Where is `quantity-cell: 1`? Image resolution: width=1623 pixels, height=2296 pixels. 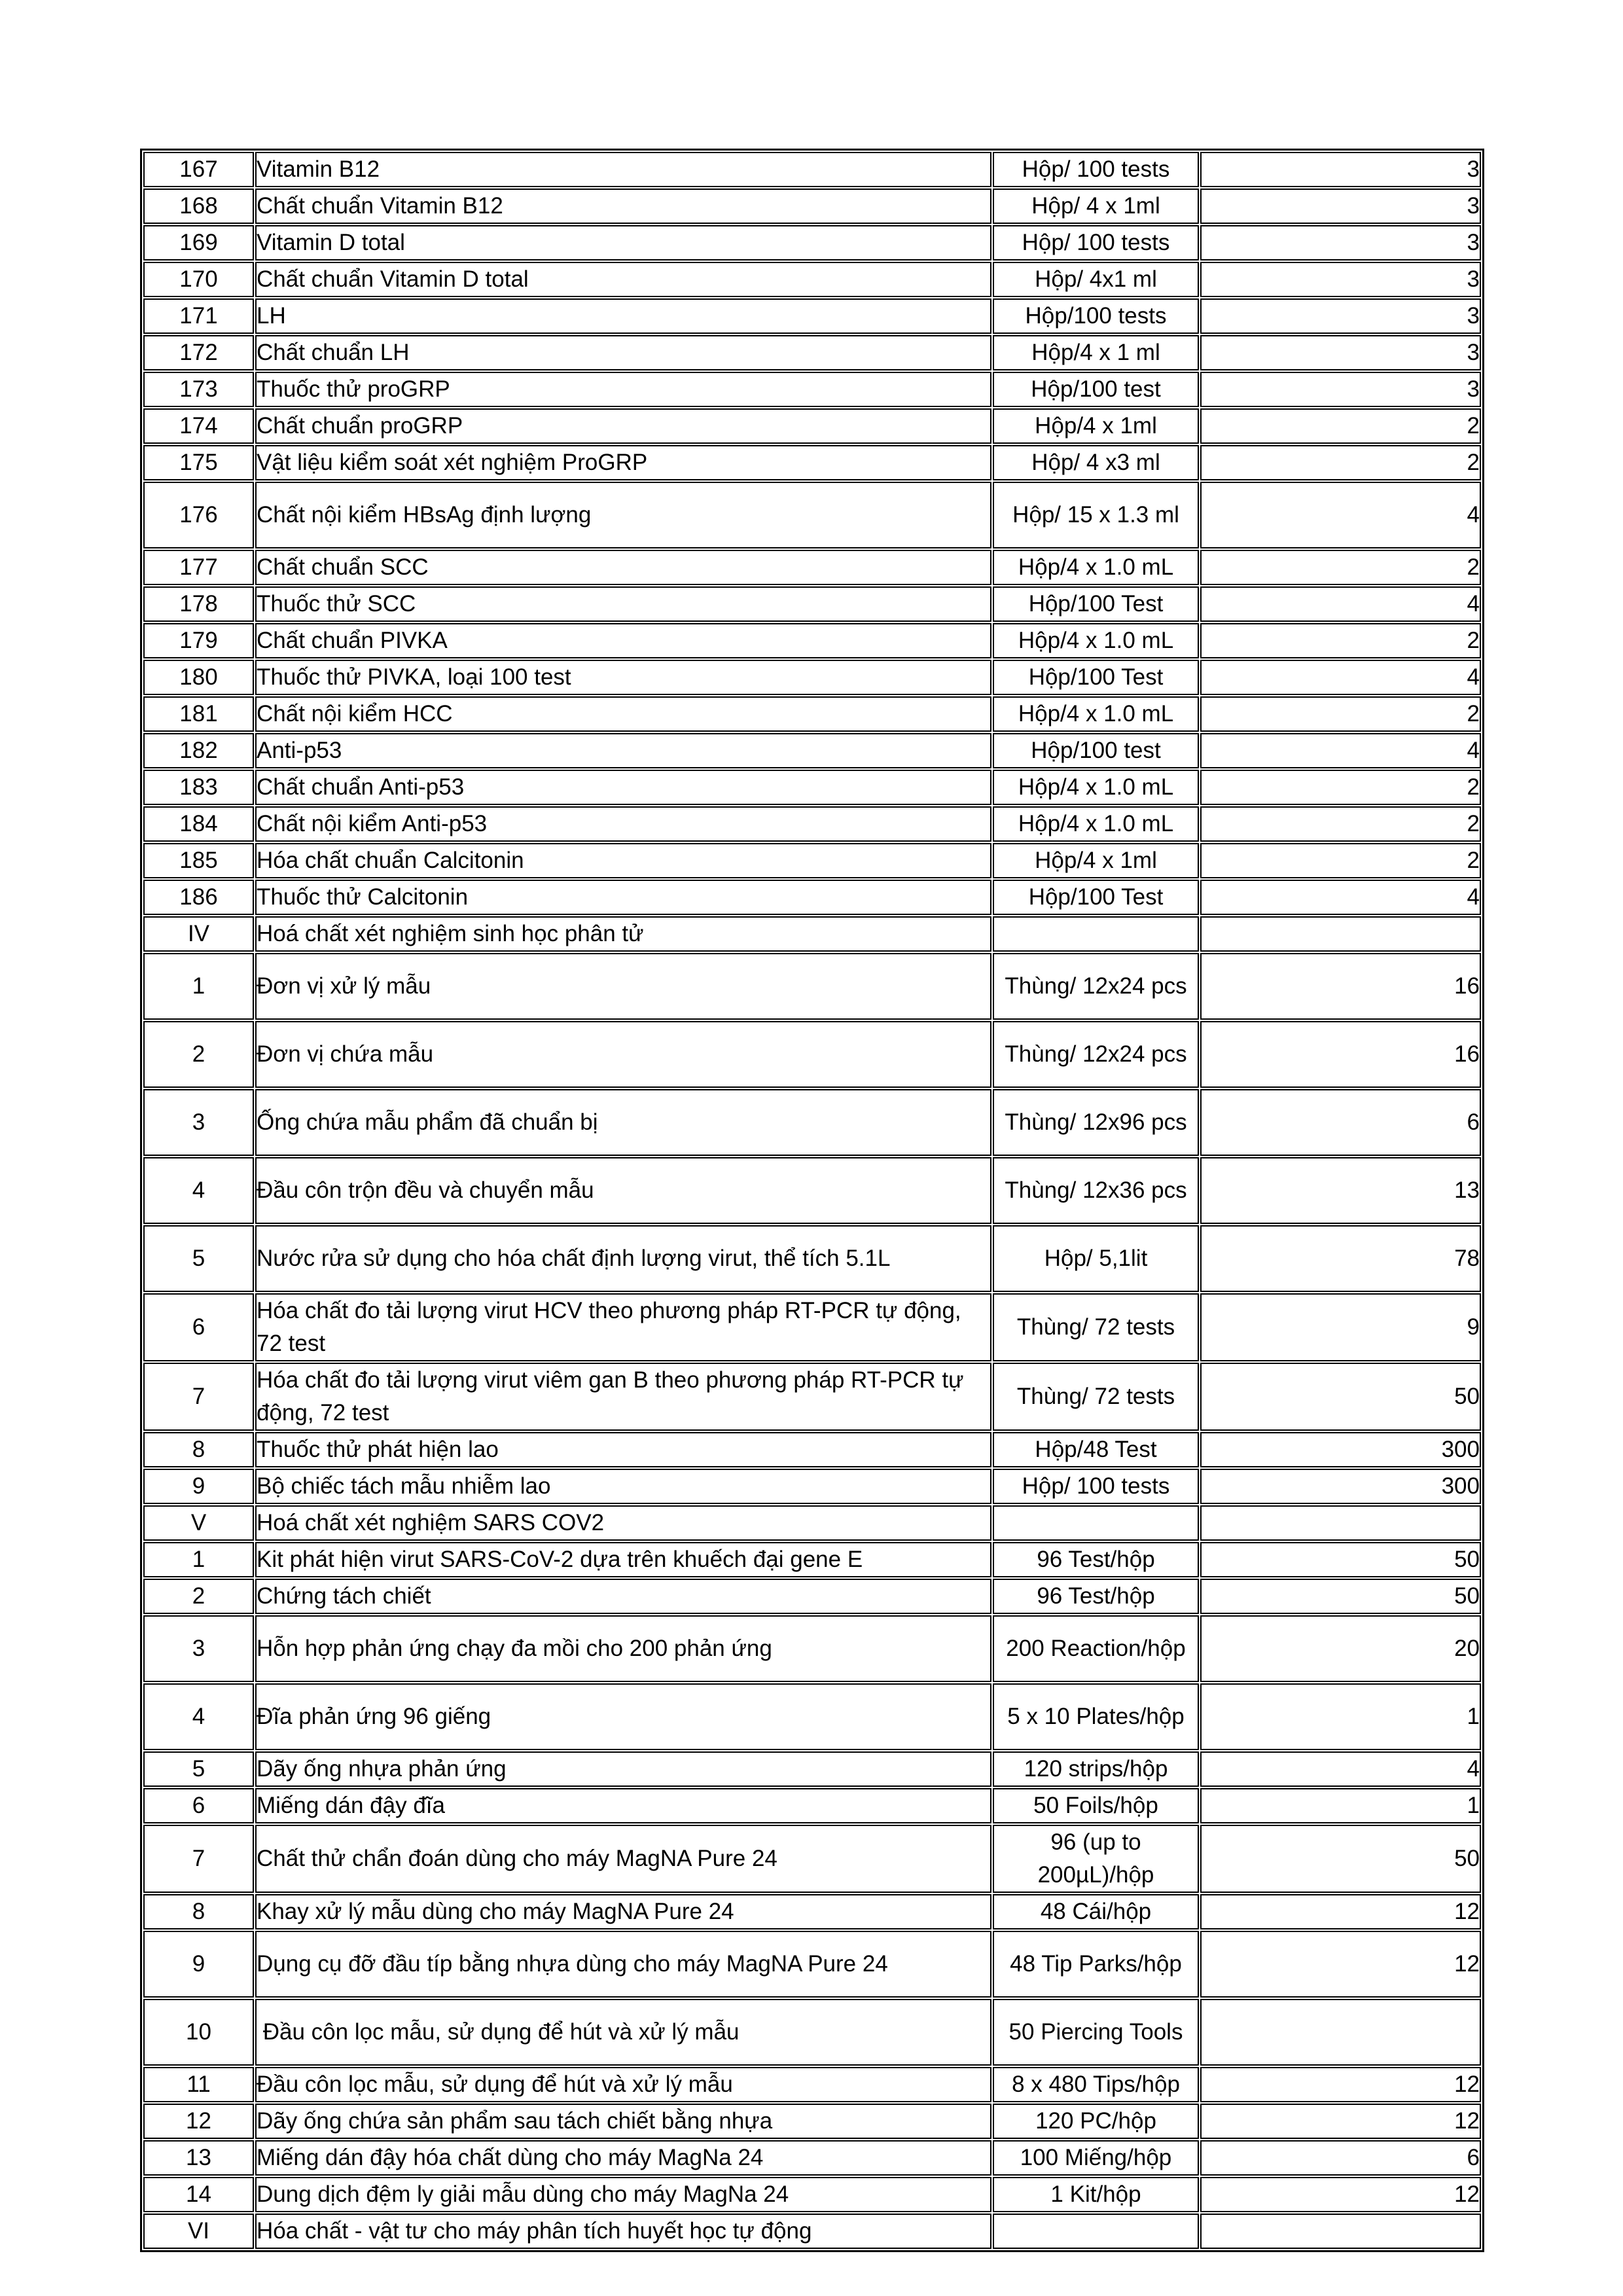 quantity-cell: 1 is located at coordinates (1340, 1805).